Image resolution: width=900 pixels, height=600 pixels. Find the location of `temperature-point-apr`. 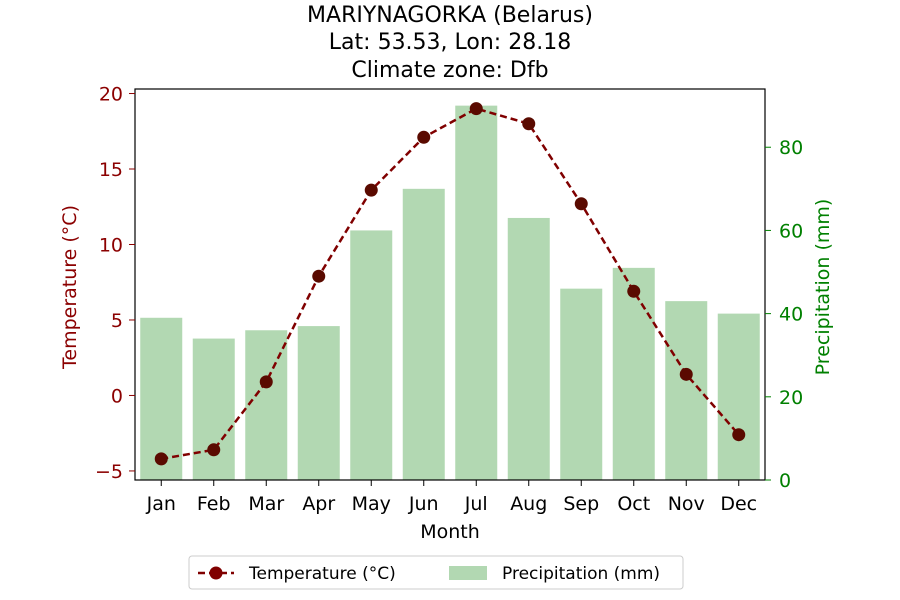

temperature-point-apr is located at coordinates (319, 276).